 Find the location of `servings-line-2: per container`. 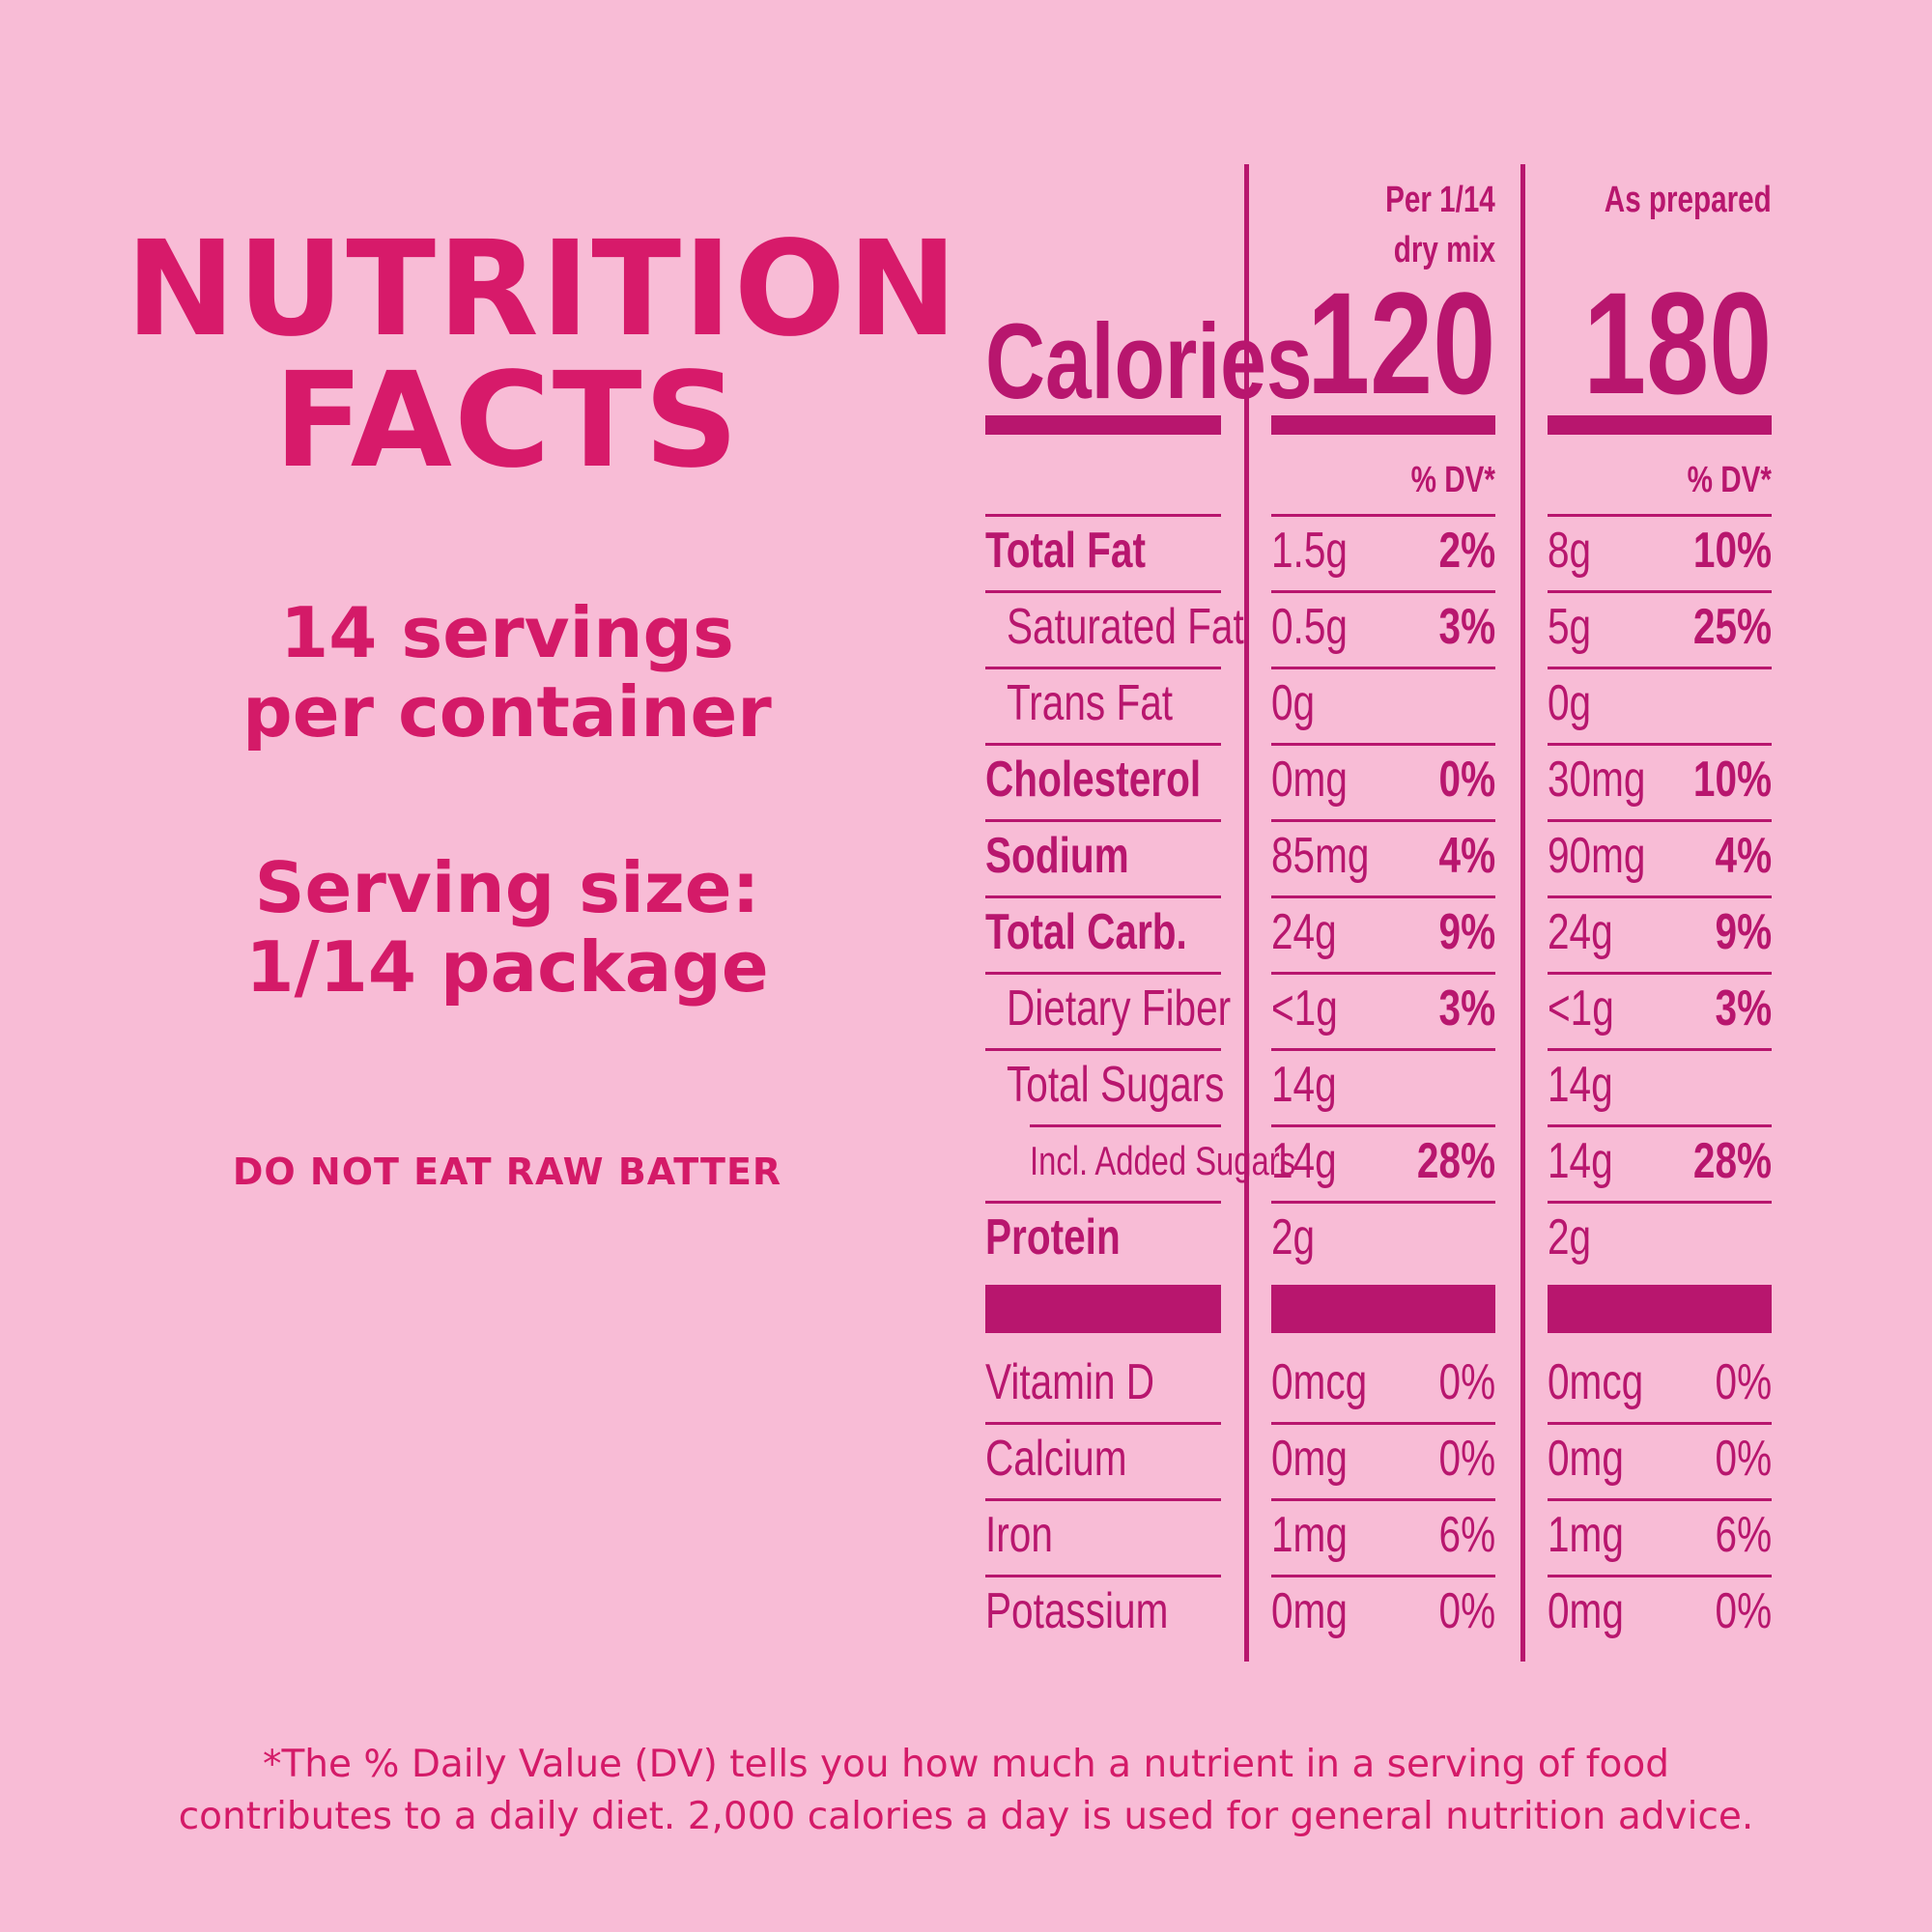

servings-line-2: per container is located at coordinates (507, 712).